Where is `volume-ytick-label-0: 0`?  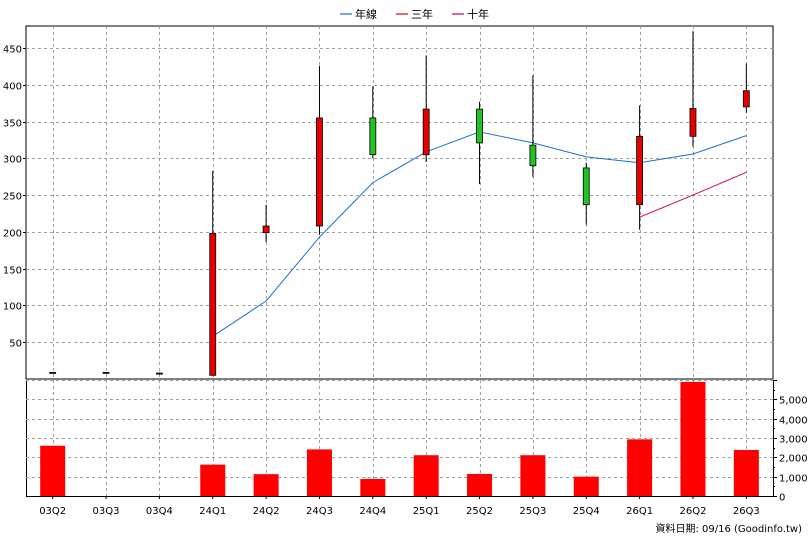
volume-ytick-label-0: 0 is located at coordinates (782, 498).